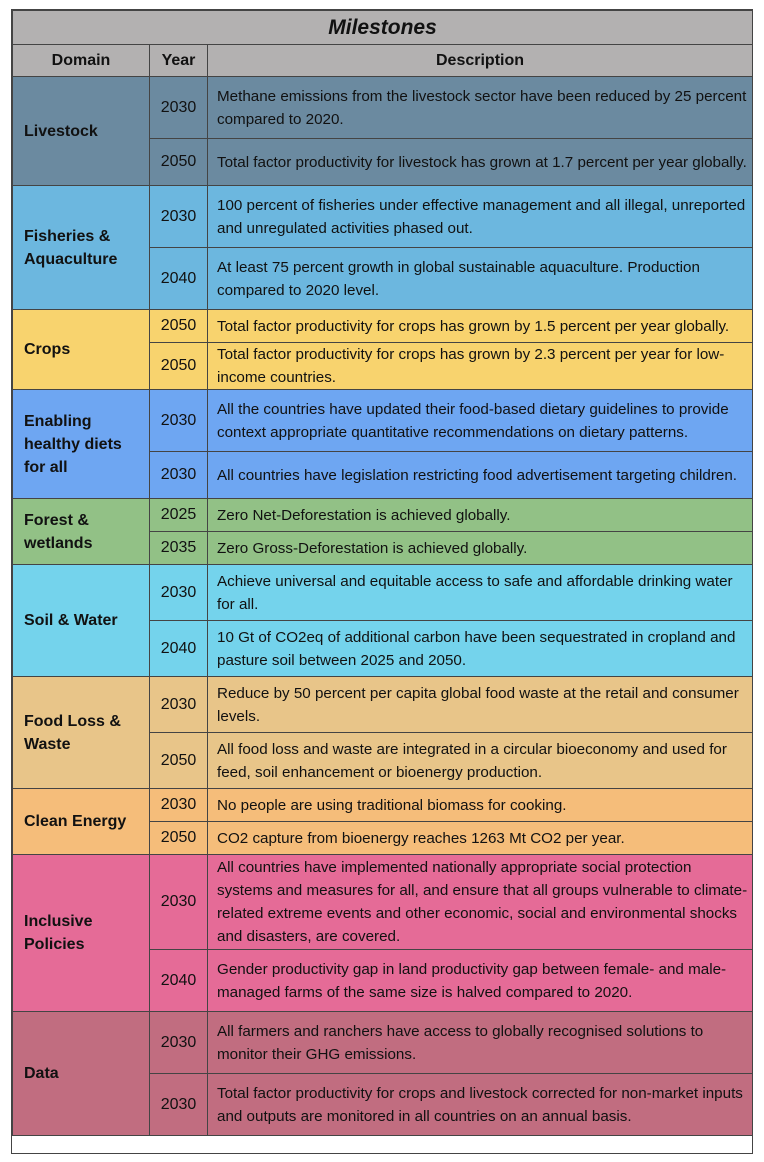  I want to click on year-cell: 2025, so click(178, 515).